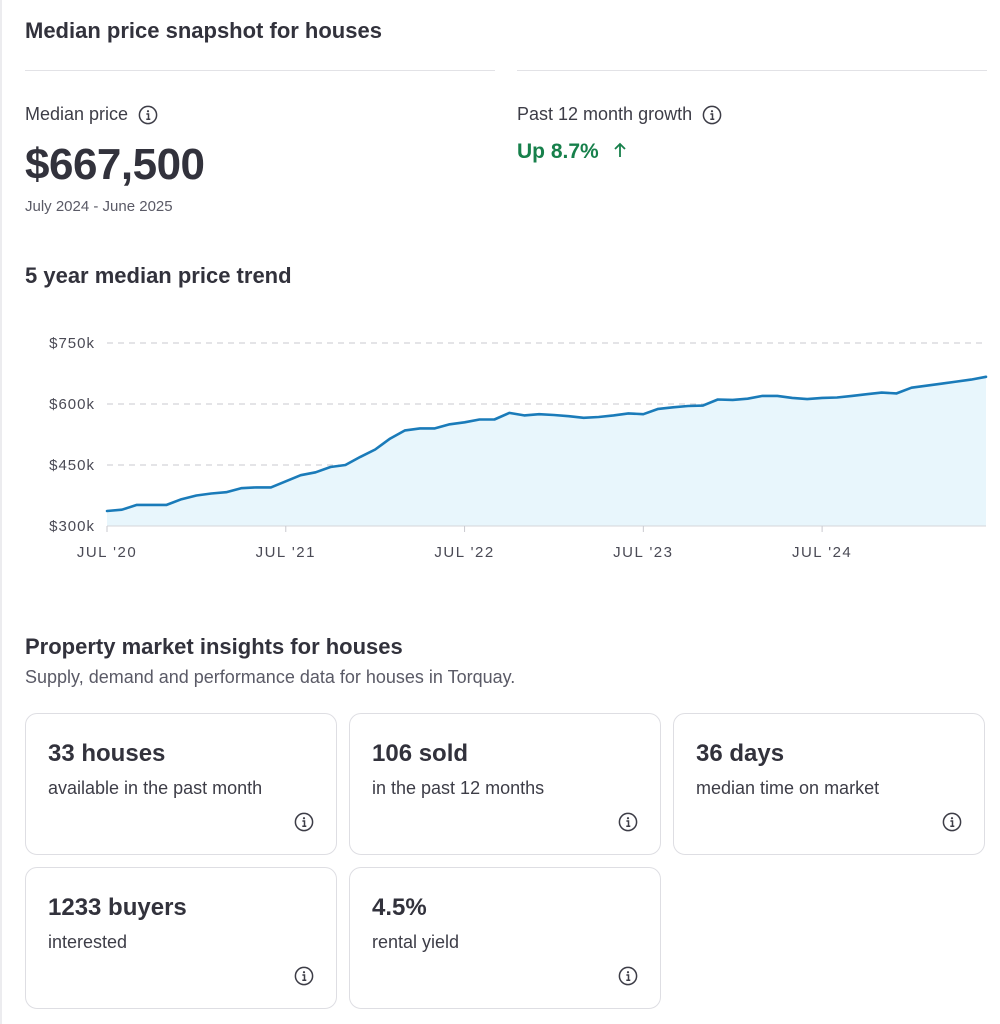  I want to click on insight-value: 106 sold, so click(420, 753).